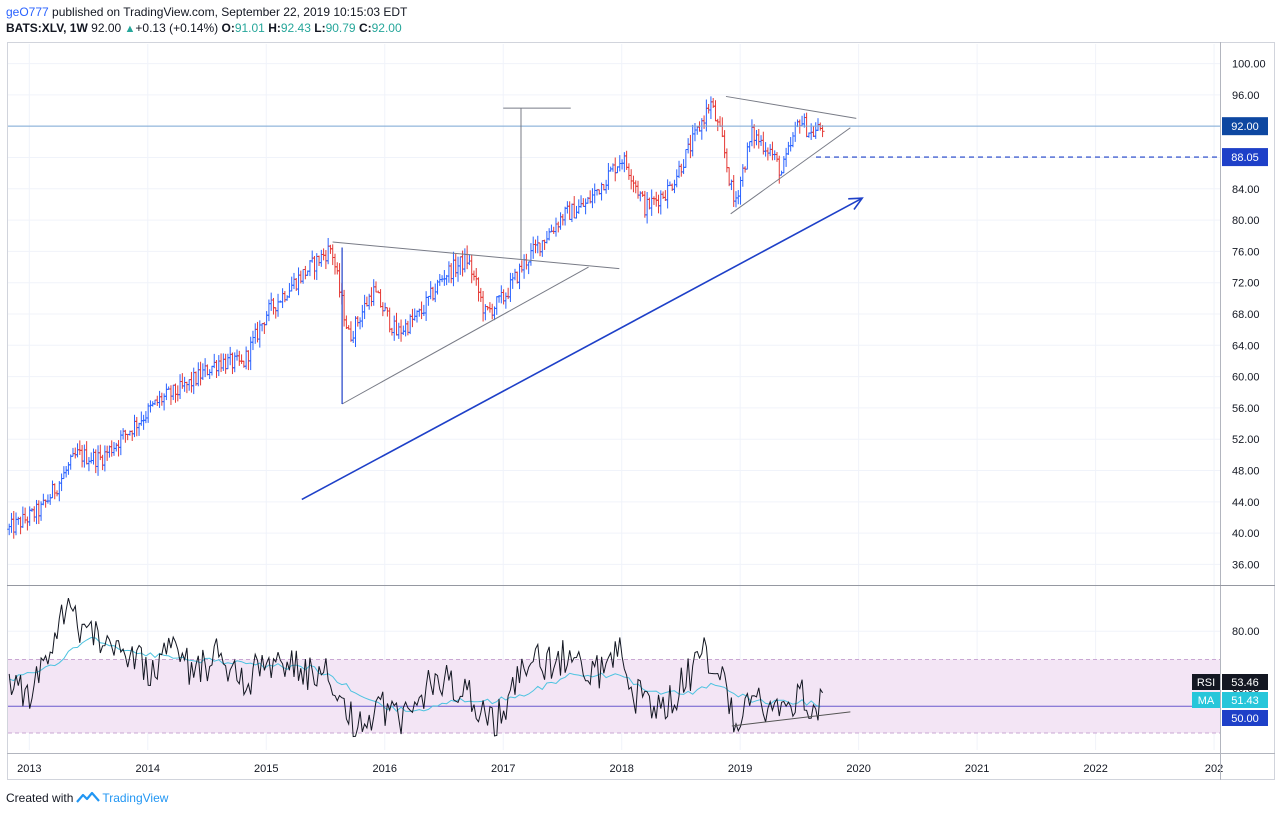 The width and height of the screenshot is (1281, 817). I want to click on y-tick-label: 68.00, so click(1246, 315).